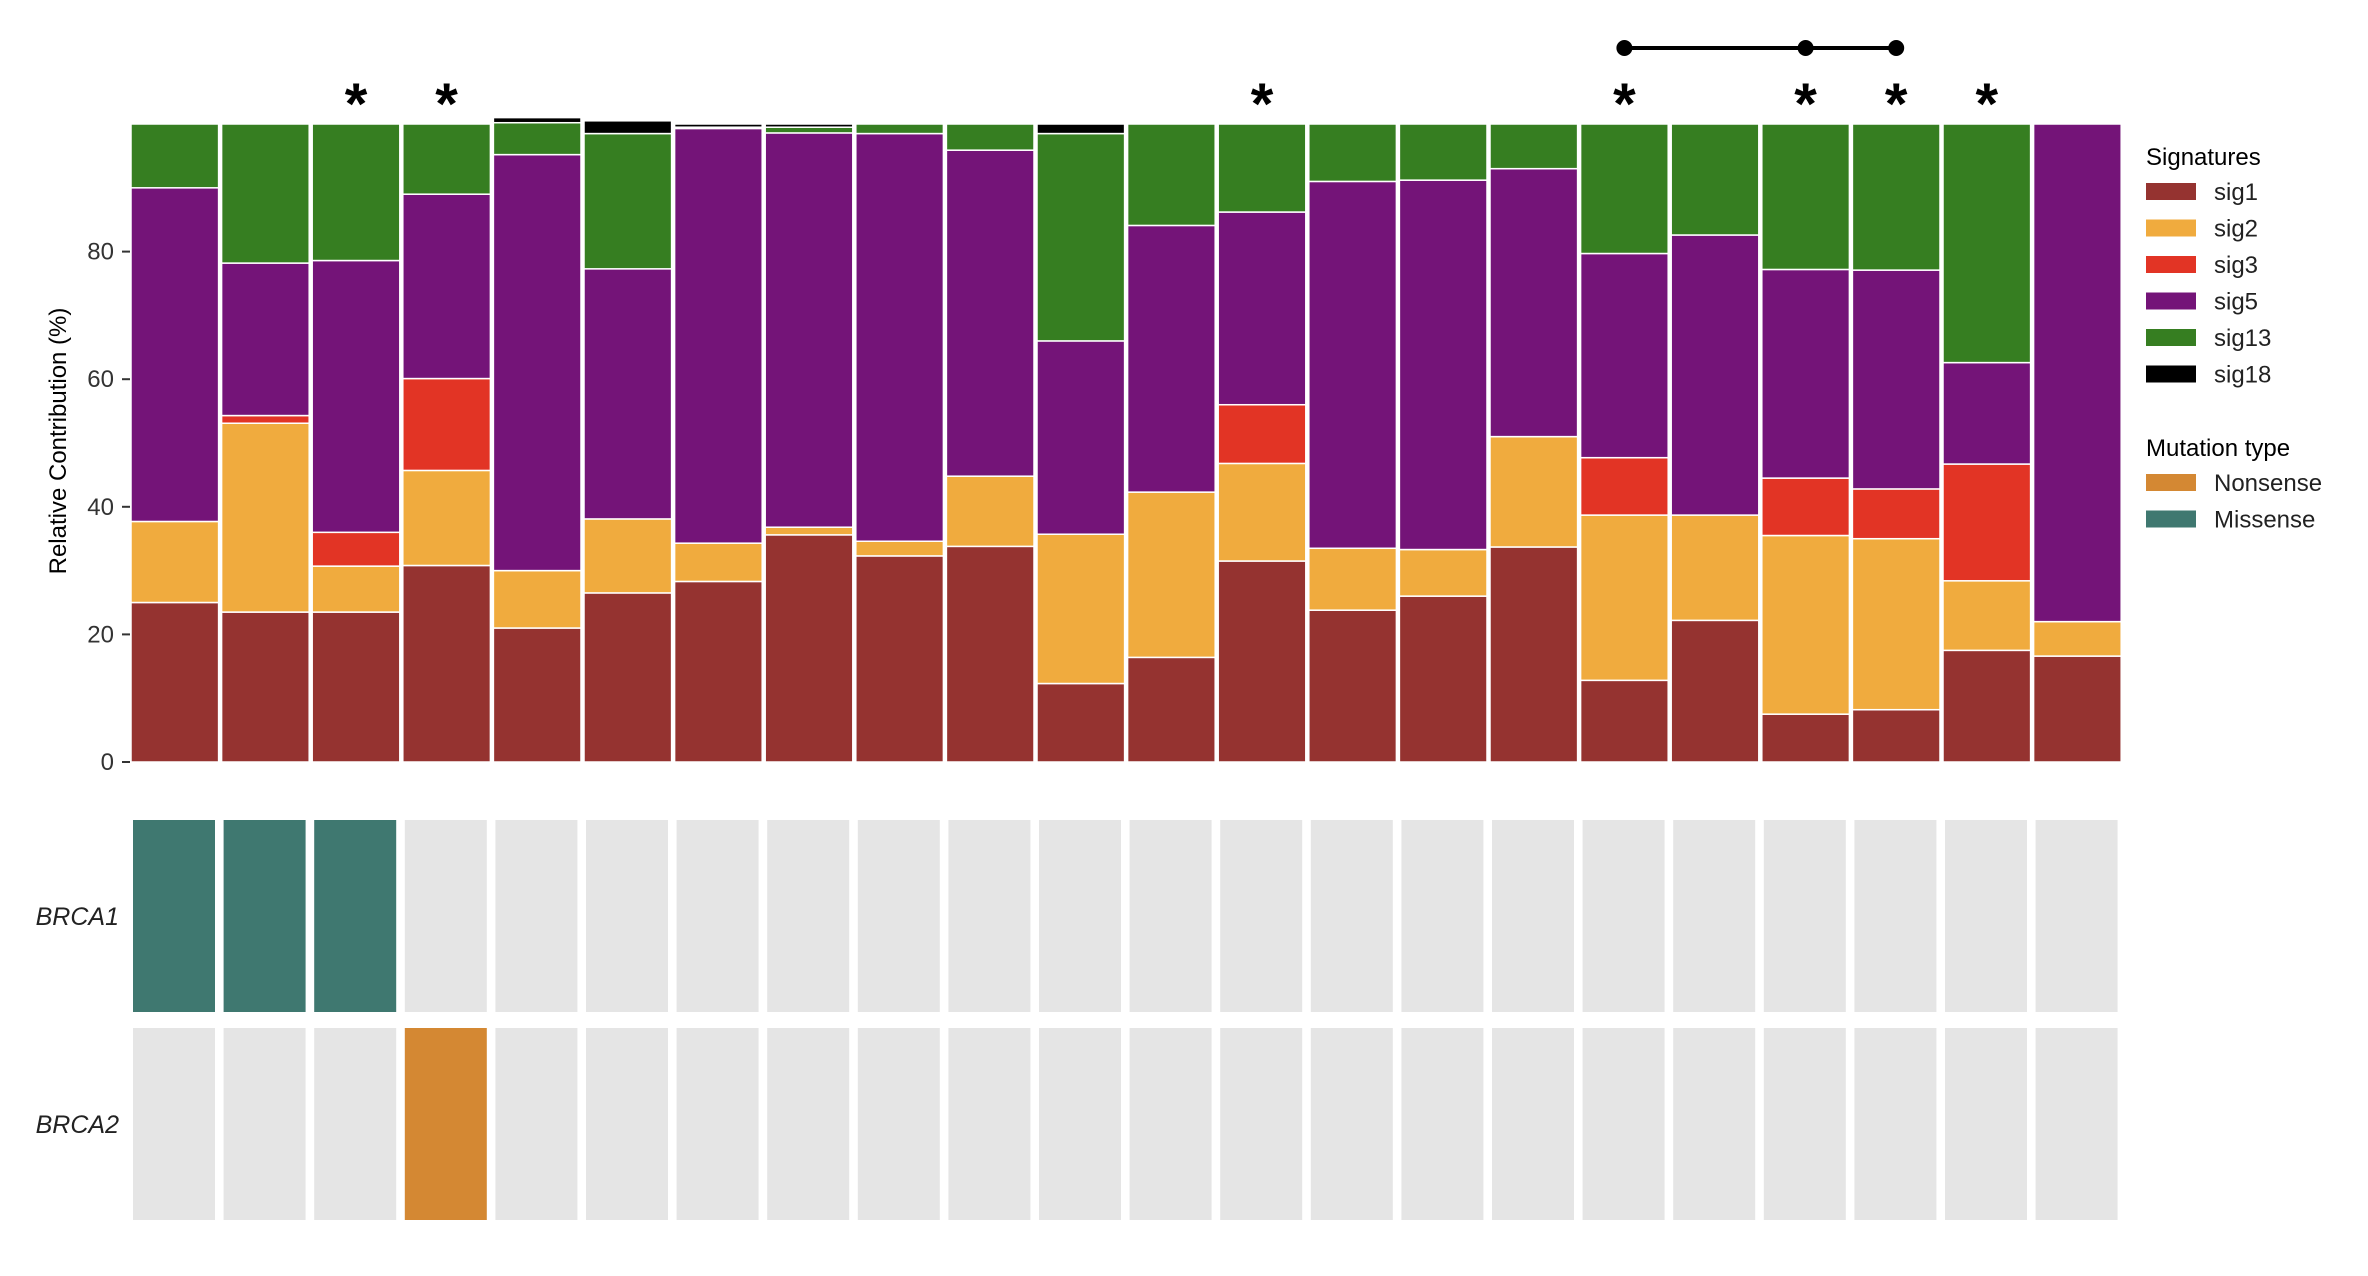 The height and width of the screenshot is (1276, 2368). I want to click on legend-key-sig1, so click(2171, 191).